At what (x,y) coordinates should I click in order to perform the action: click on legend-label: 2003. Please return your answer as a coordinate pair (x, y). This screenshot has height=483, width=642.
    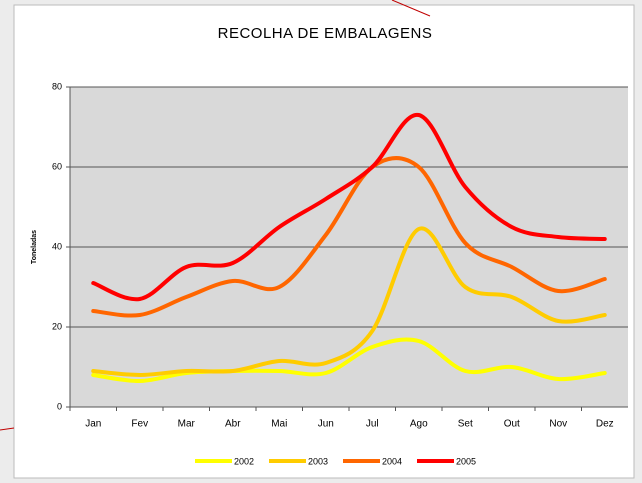
    Looking at the image, I should click on (318, 461).